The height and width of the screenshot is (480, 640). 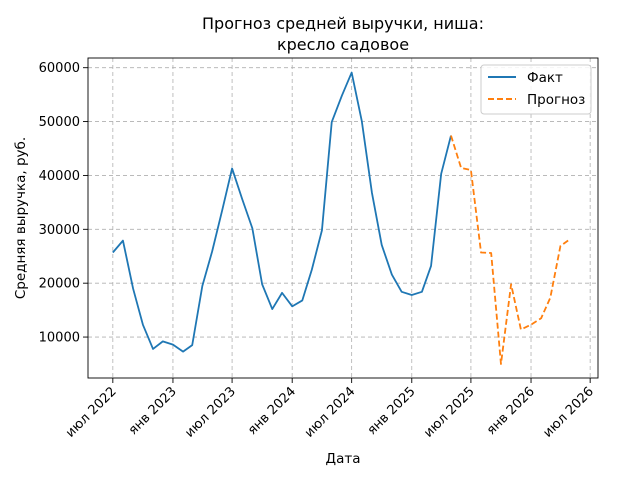 I want to click on y-tick-label: 20000, so click(x=59, y=284).